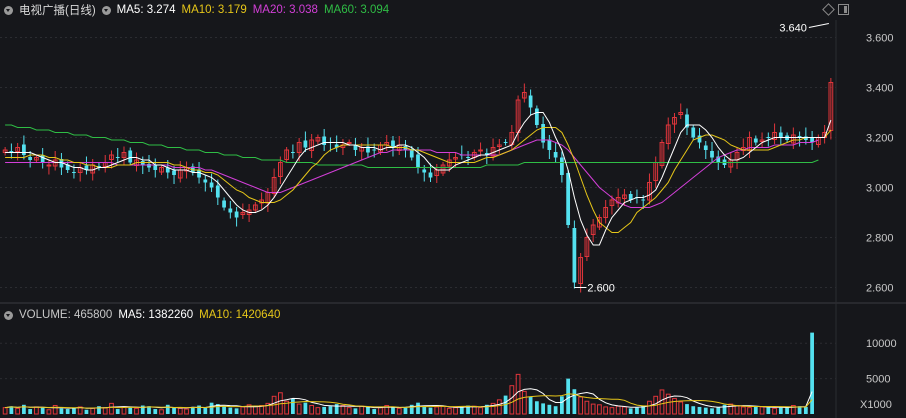 This screenshot has width=906, height=418. I want to click on volume-unit-label: X1000, so click(876, 405).